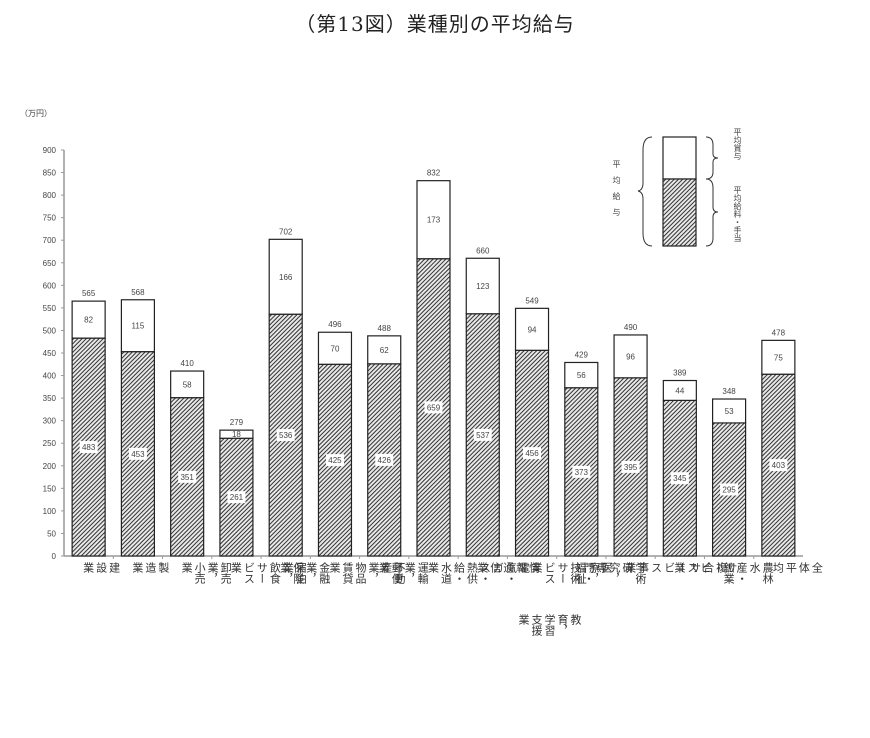 This screenshot has height=738, width=870. What do you see at coordinates (335, 460) in the screenshot?
I see `salary-value-label: 425` at bounding box center [335, 460].